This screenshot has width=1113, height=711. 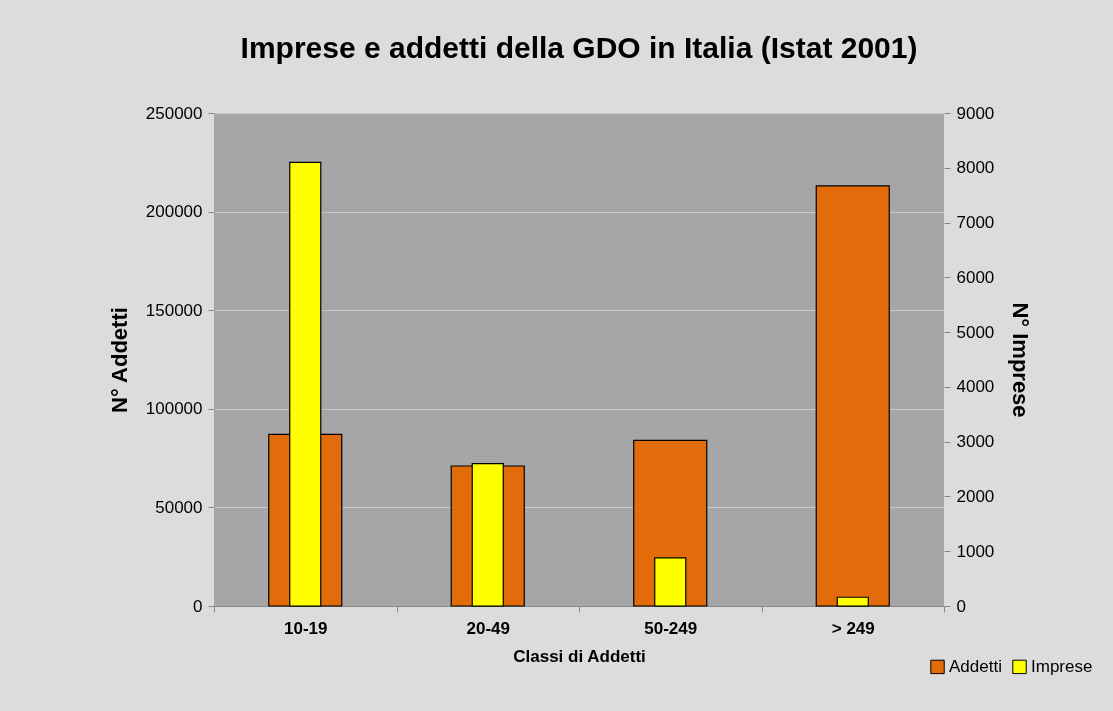 I want to click on x-tick-label: > 249, so click(x=853, y=628).